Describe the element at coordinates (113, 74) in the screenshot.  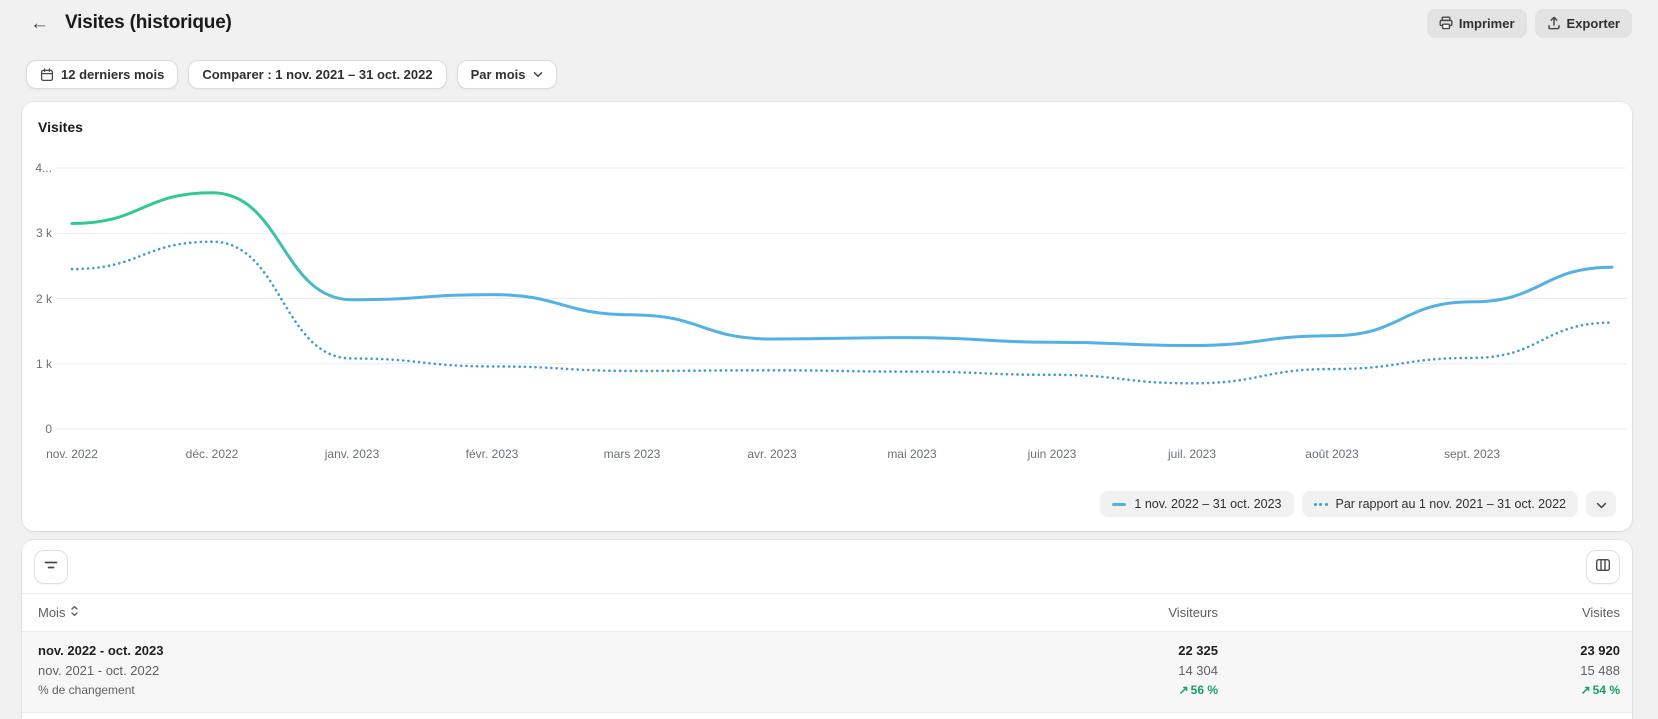
I see `date-range-label: 12 derniers mois` at that location.